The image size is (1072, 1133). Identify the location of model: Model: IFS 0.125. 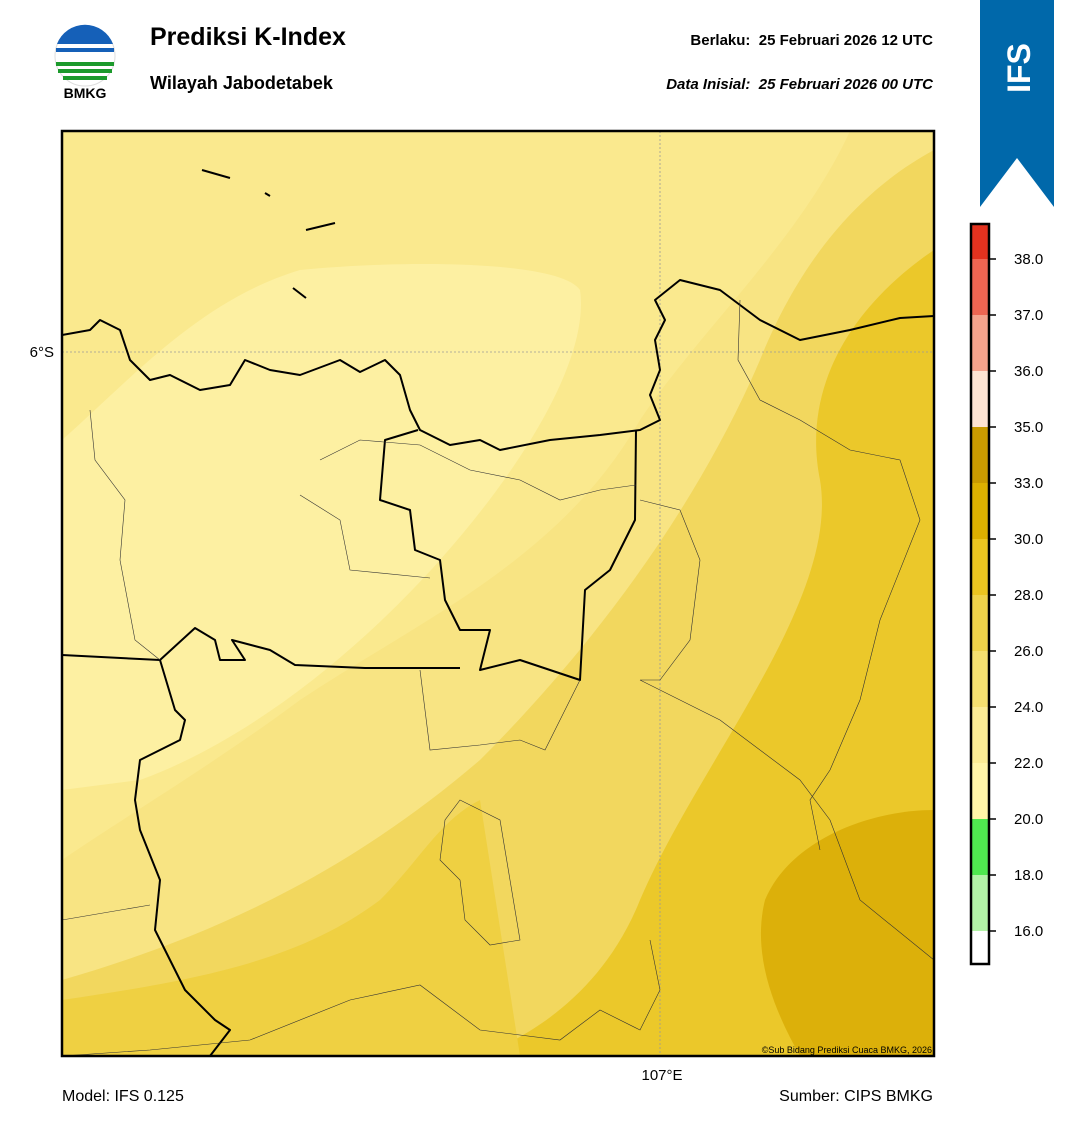
(123, 1096).